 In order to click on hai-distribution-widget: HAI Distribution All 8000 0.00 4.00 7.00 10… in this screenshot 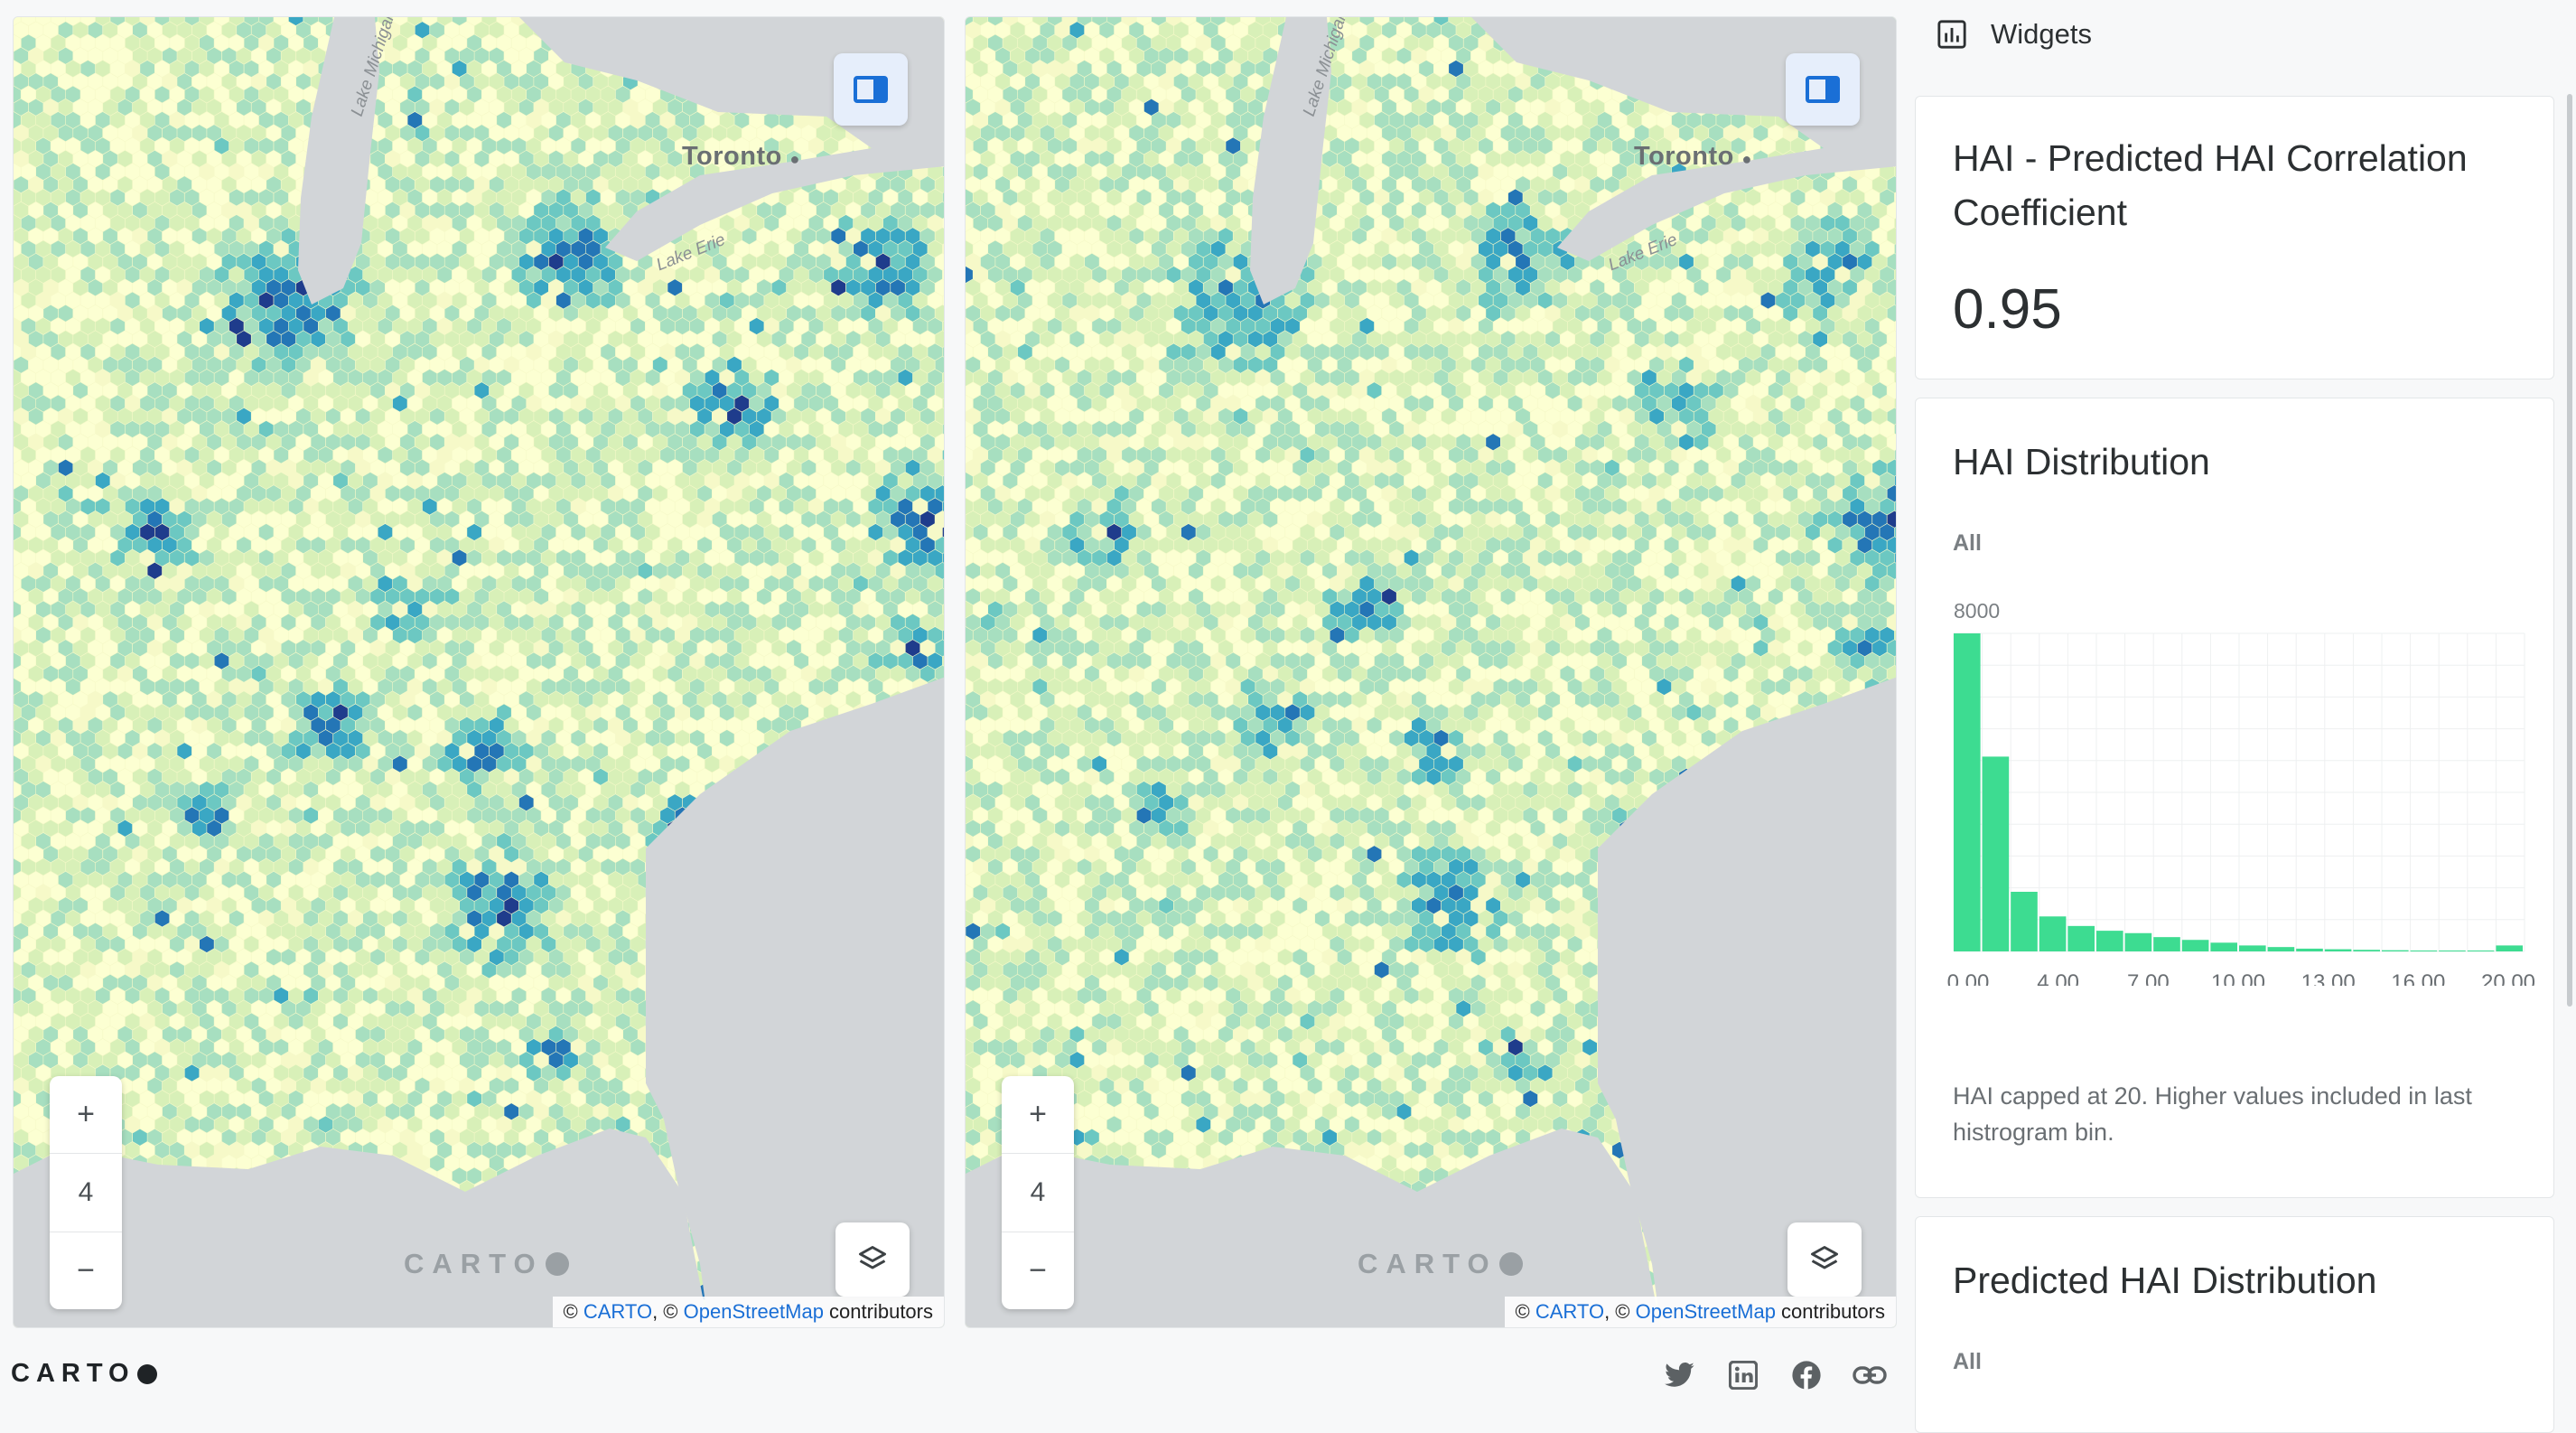, I will do `click(2234, 798)`.